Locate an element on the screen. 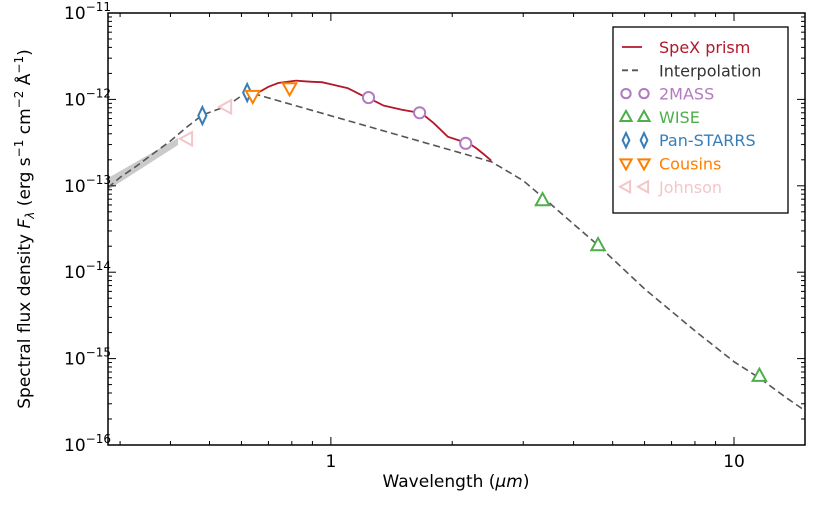 The height and width of the screenshot is (506, 831). y-tick-label: 10−13 is located at coordinates (87, 185).